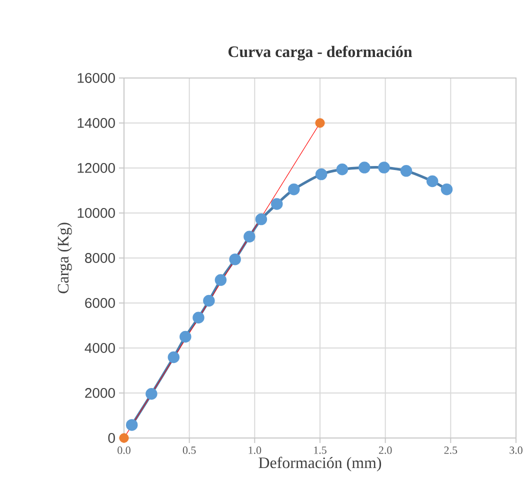 This screenshot has height=499, width=530. Describe the element at coordinates (111, 438) in the screenshot. I see `y-tick-label: 0` at that location.